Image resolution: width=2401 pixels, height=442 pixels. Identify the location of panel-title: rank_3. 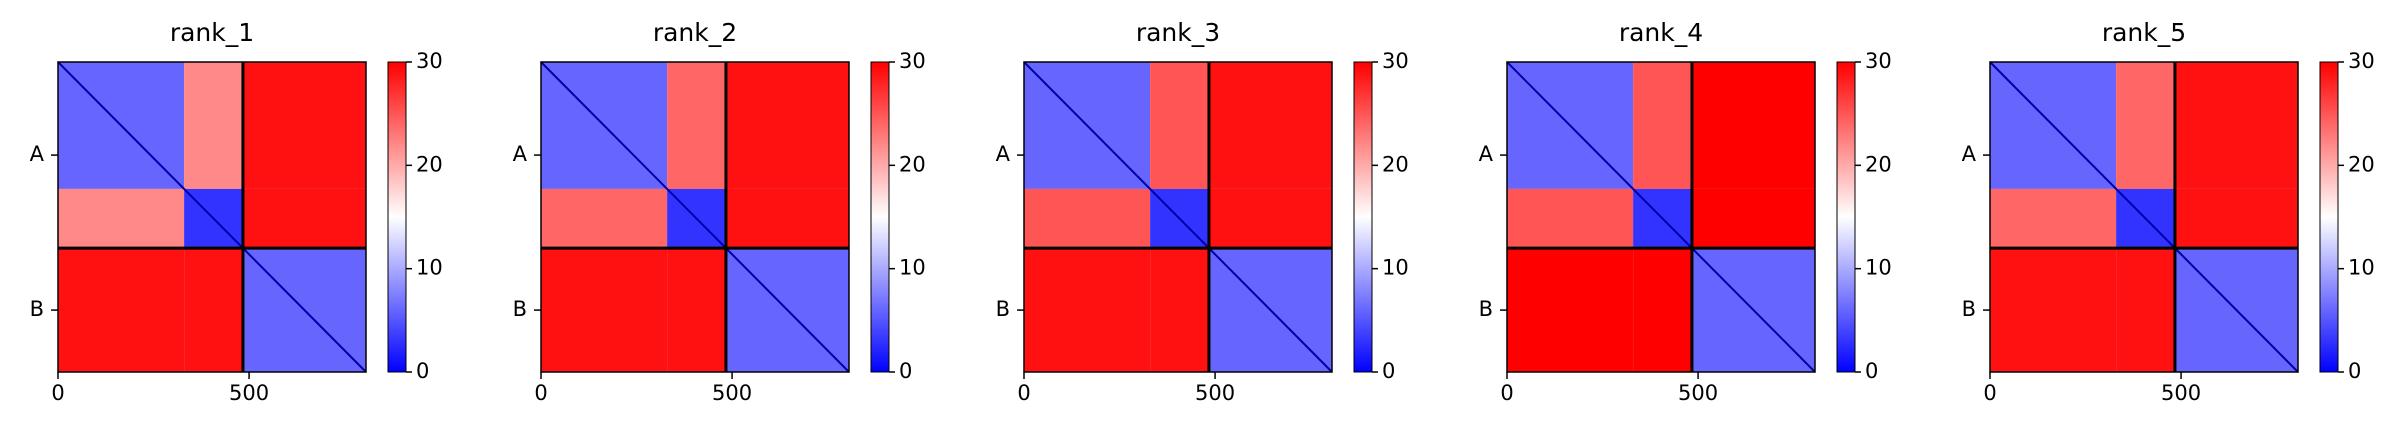
(1178, 32).